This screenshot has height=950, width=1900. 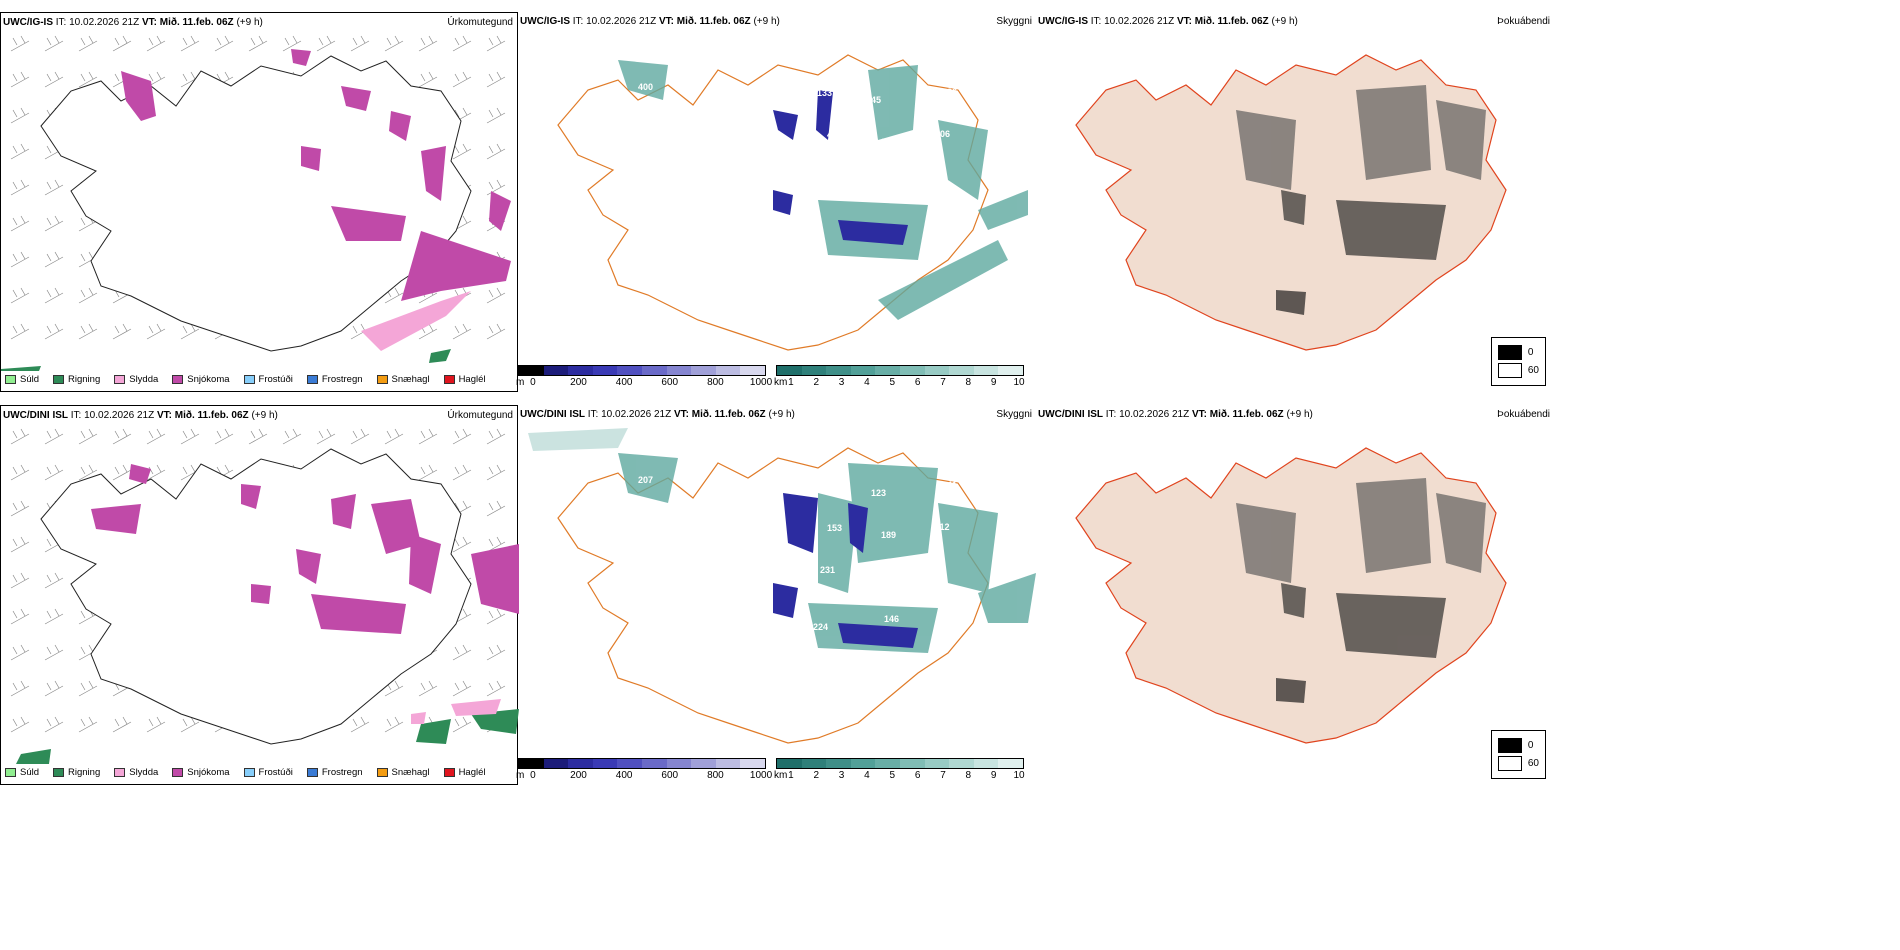 What do you see at coordinates (707, 529) in the screenshot?
I see `cloud-base-label: 94` at bounding box center [707, 529].